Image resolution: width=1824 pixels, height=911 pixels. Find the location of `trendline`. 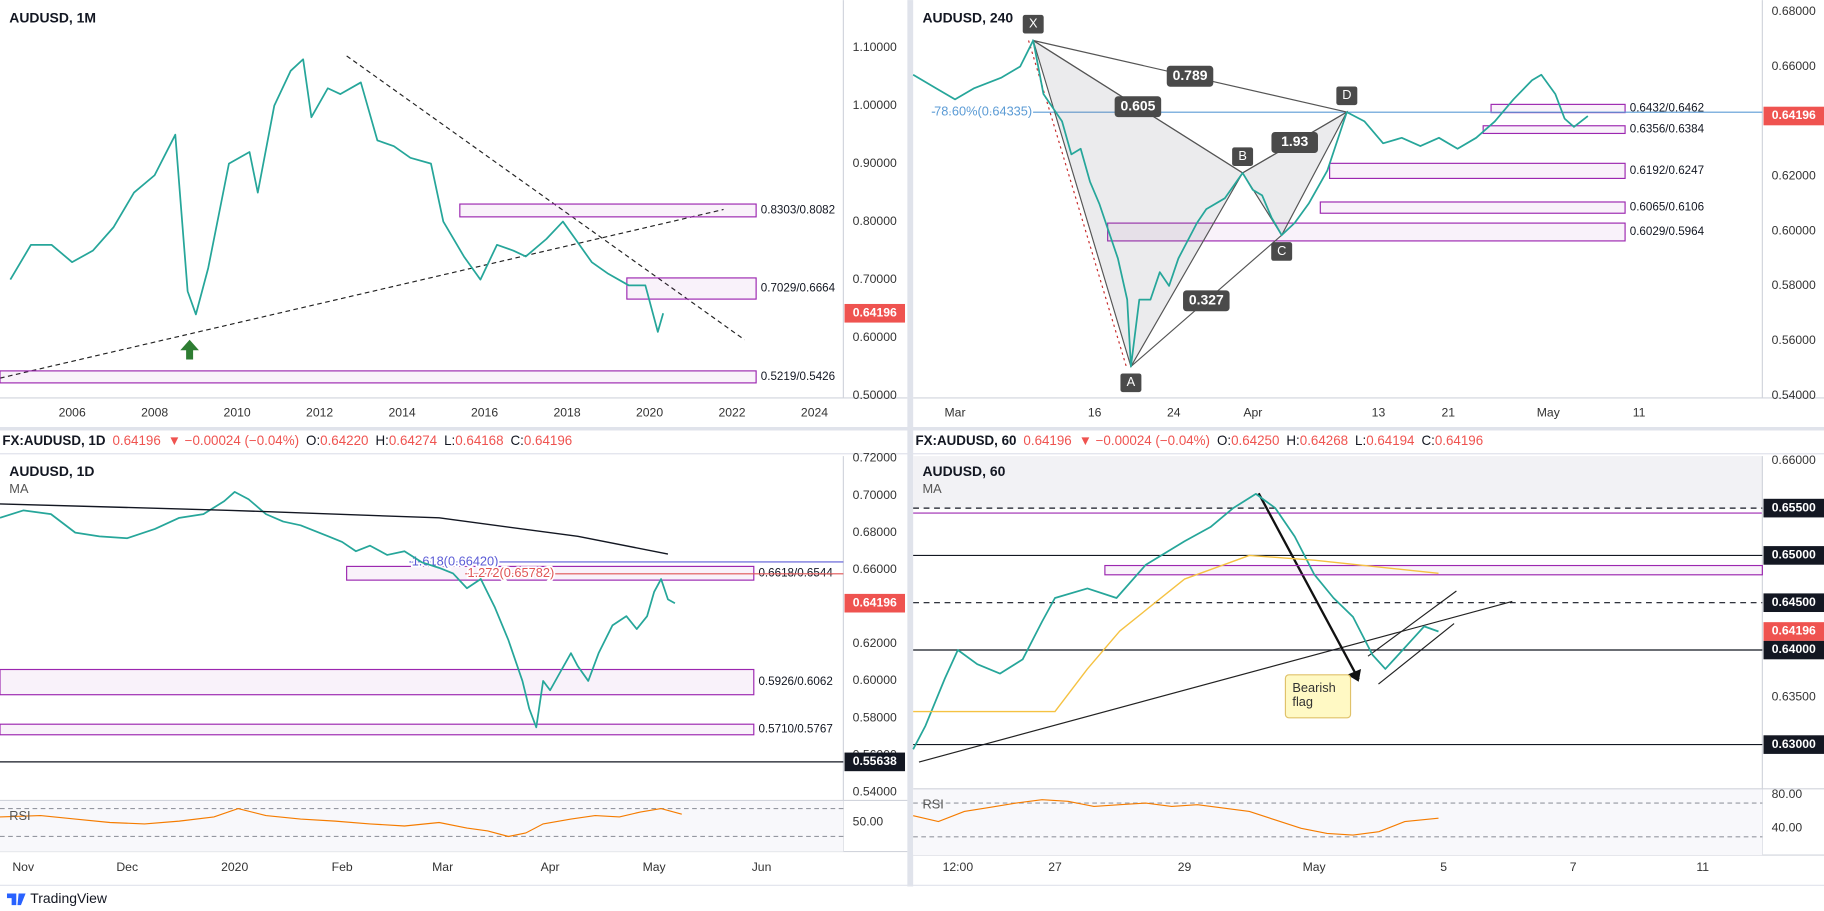

trendline is located at coordinates (362, 293).